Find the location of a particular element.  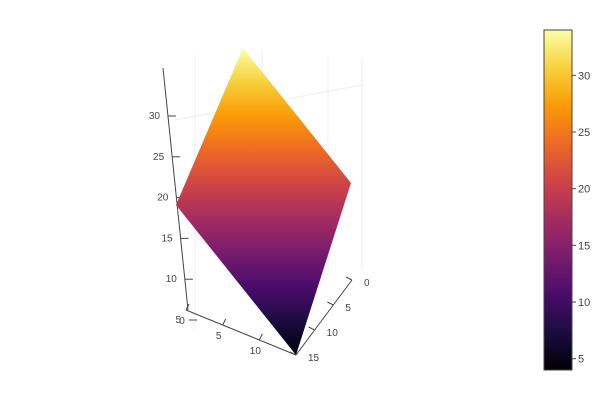

x-tick-label: 10 is located at coordinates (256, 351).